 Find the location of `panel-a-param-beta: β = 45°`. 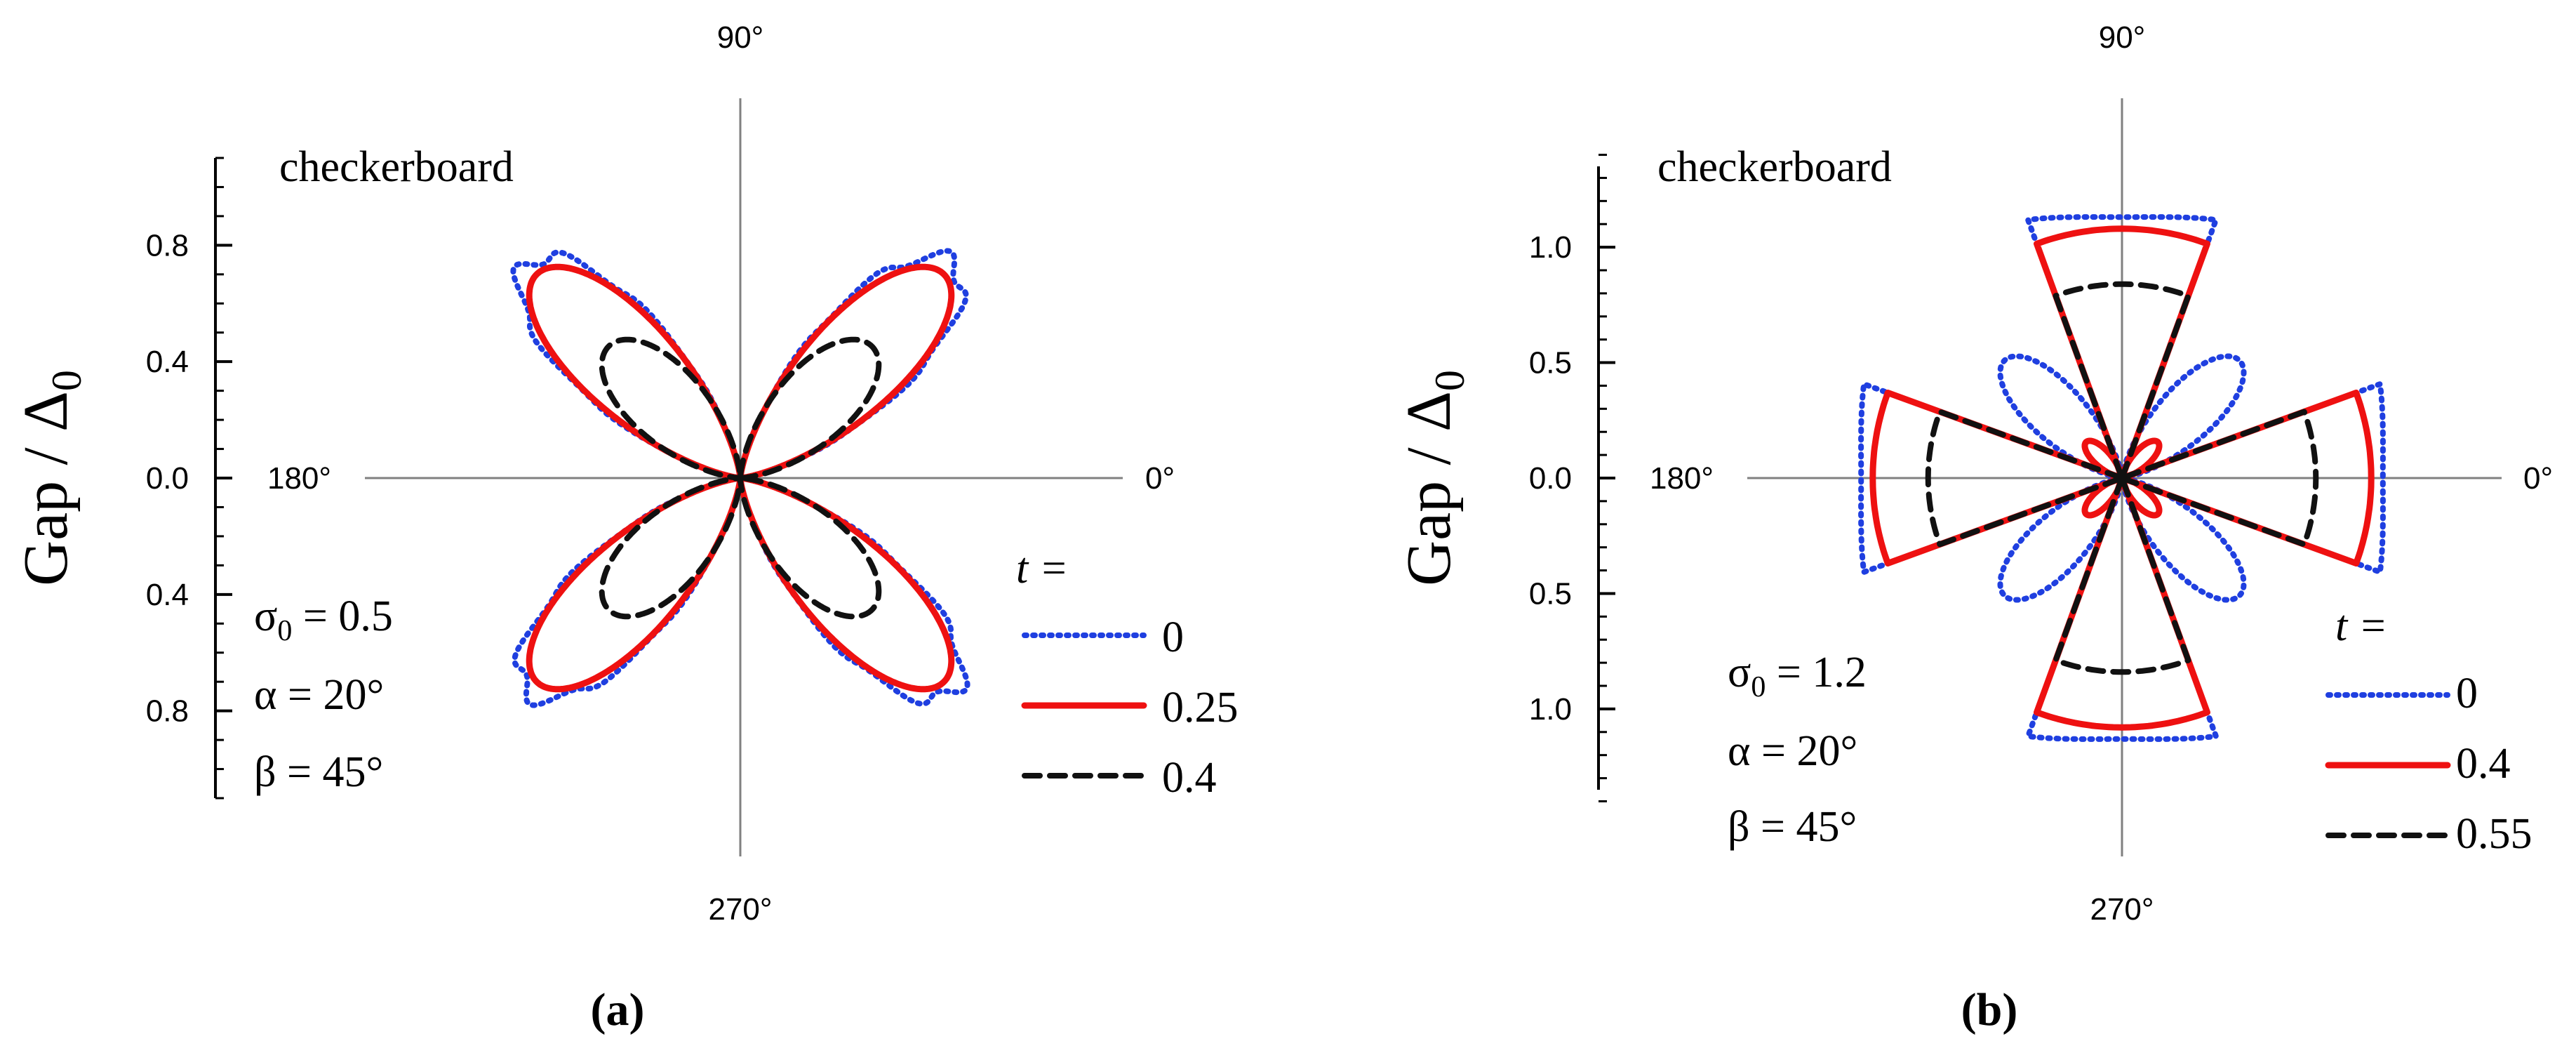

panel-a-param-beta: β = 45° is located at coordinates (318, 772).